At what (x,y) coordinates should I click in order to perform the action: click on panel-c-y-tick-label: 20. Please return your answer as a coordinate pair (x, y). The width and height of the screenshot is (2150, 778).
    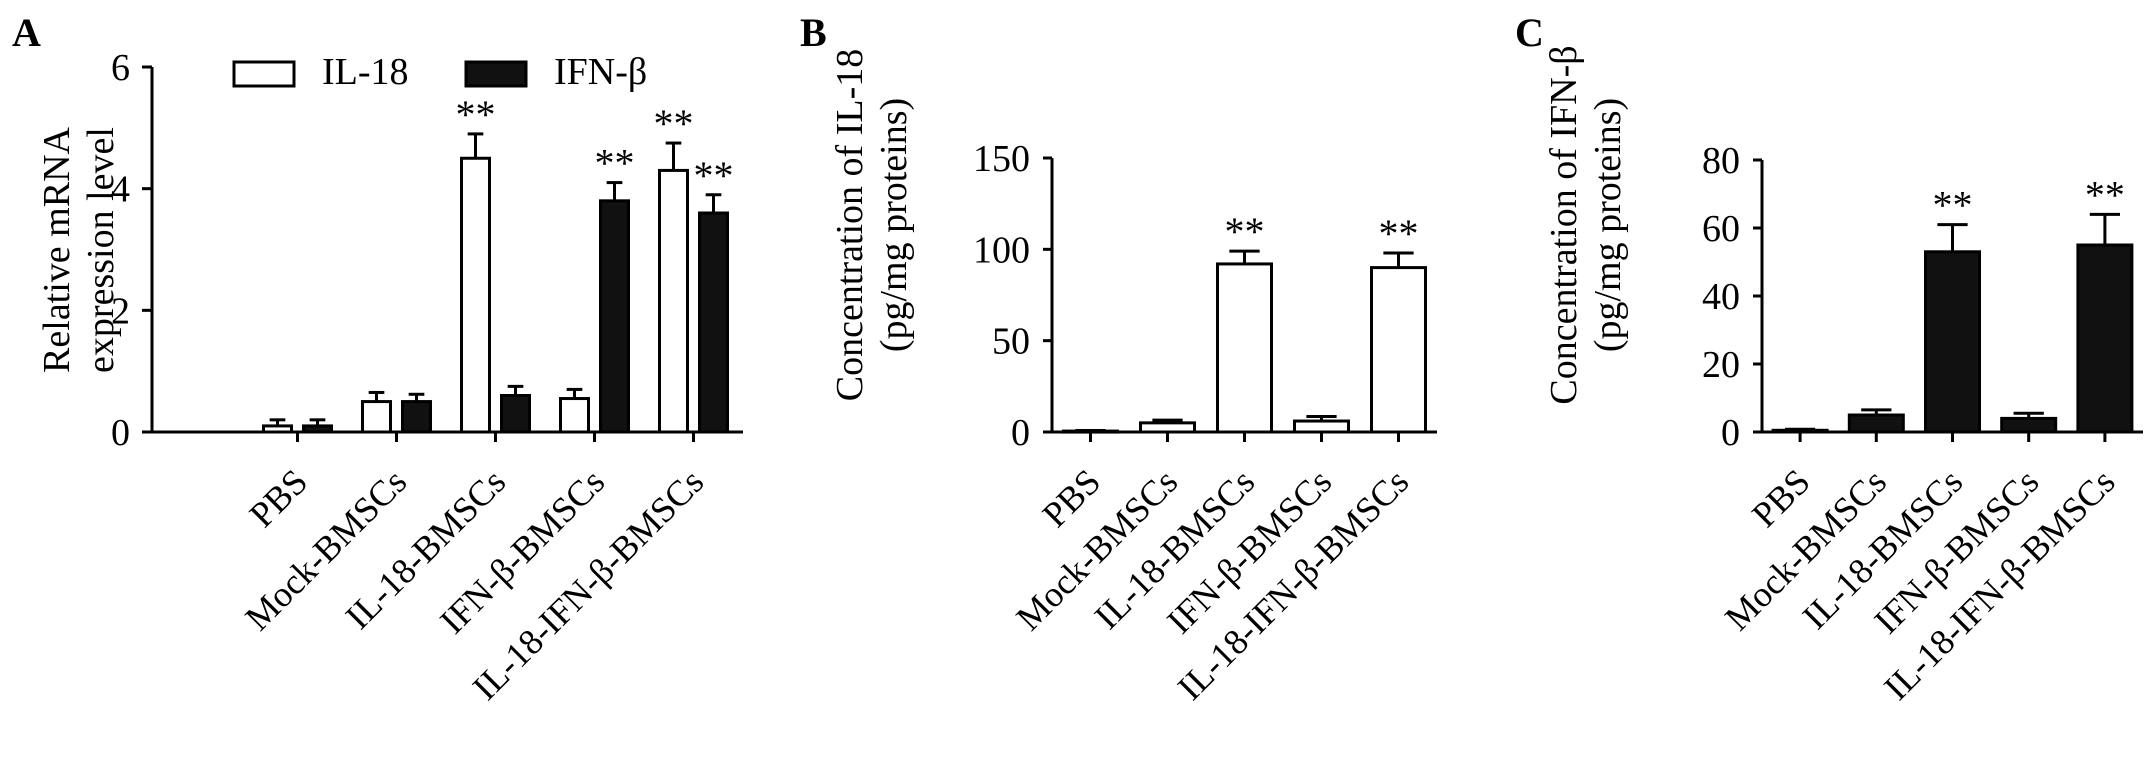
    Looking at the image, I should click on (1721, 365).